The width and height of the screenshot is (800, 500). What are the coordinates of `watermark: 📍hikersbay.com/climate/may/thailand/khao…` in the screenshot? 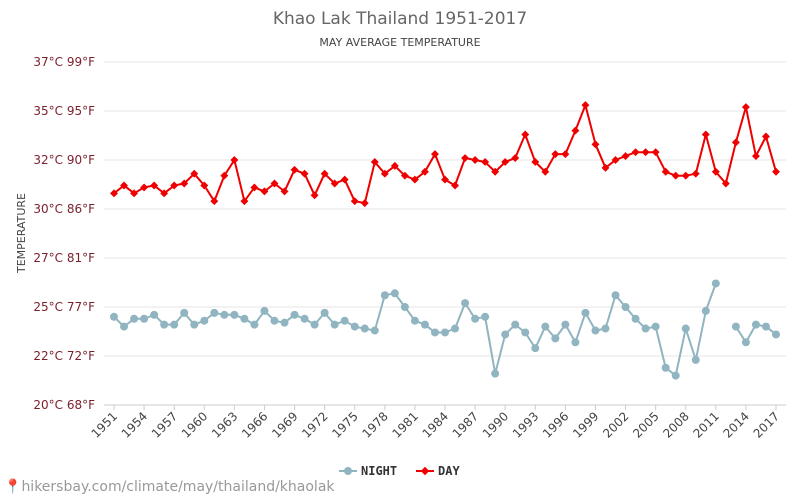 It's located at (169, 487).